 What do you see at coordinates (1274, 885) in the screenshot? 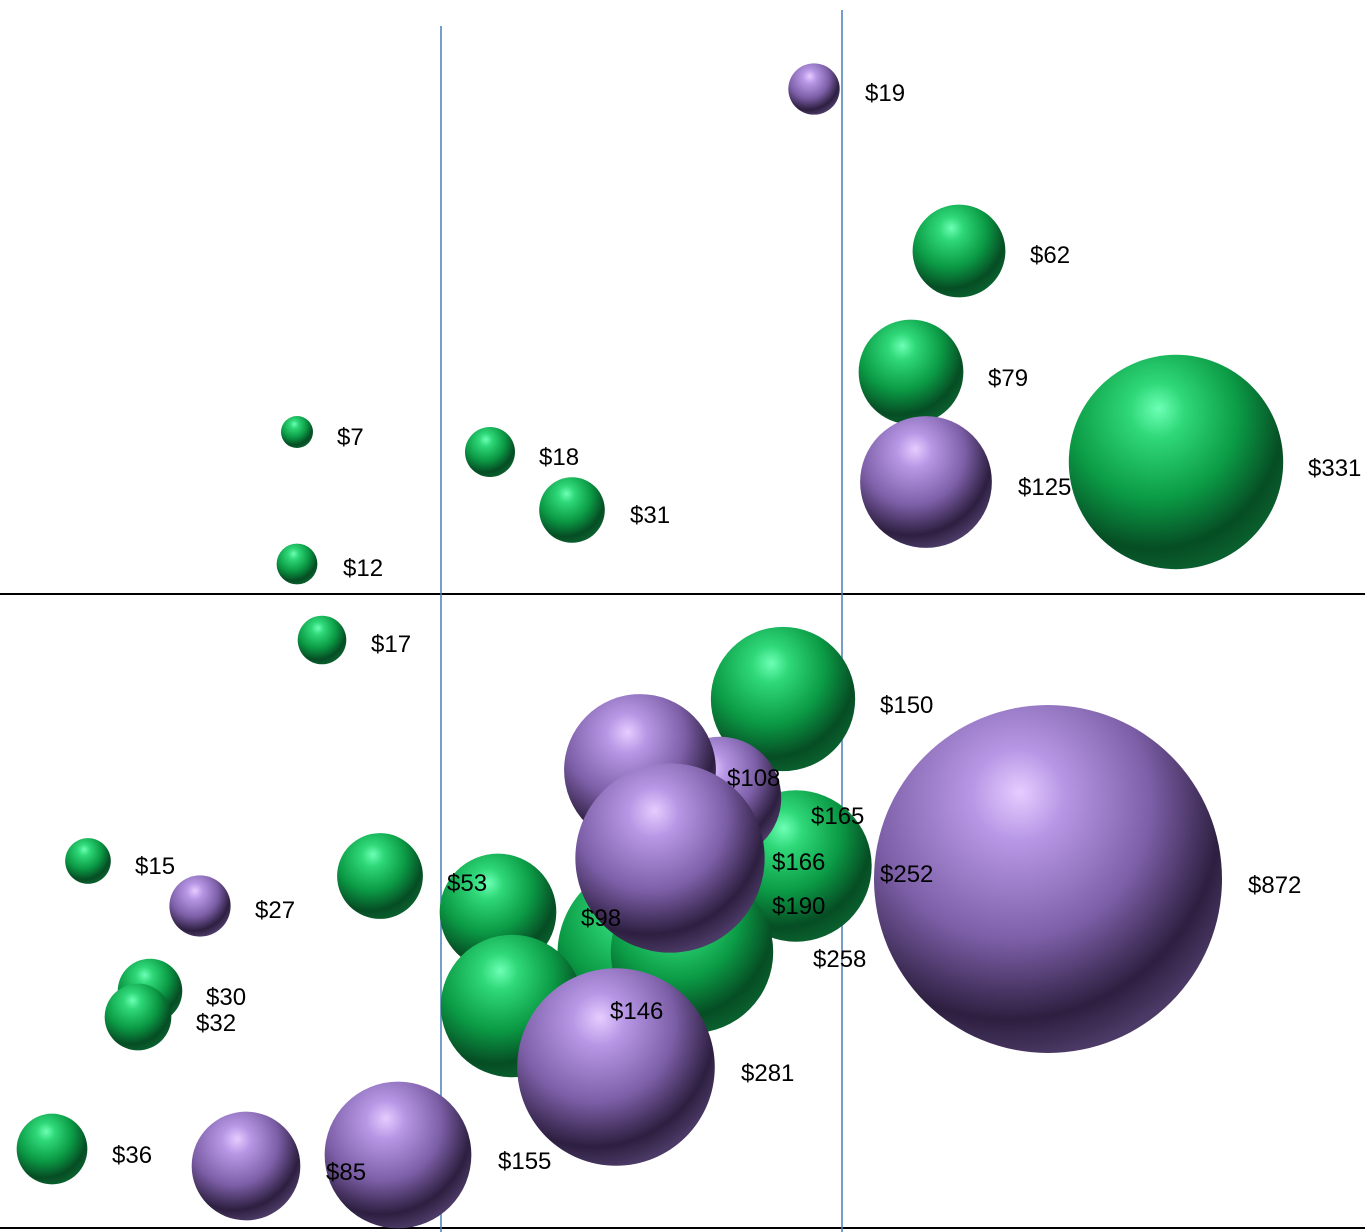
I see `bubble-value-label: $872` at bounding box center [1274, 885].